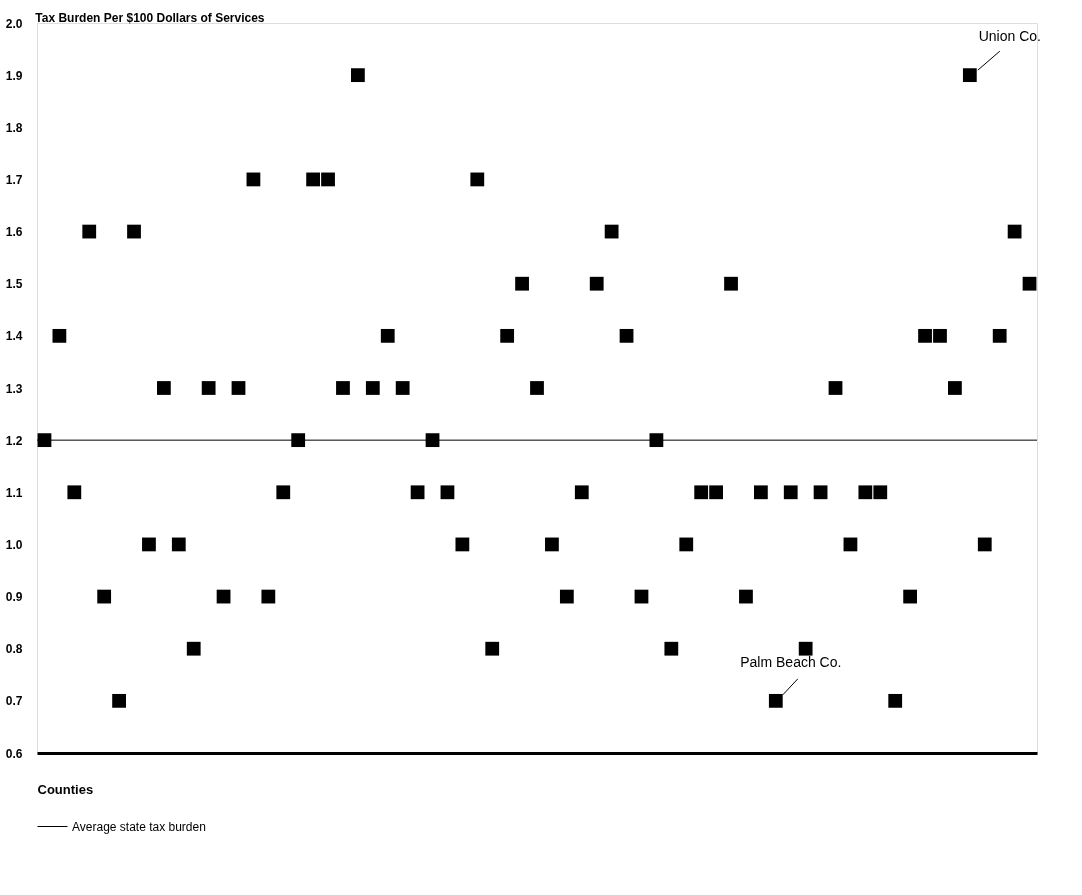  Describe the element at coordinates (14, 388) in the screenshot. I see `y-tick-label: 1.3` at that location.